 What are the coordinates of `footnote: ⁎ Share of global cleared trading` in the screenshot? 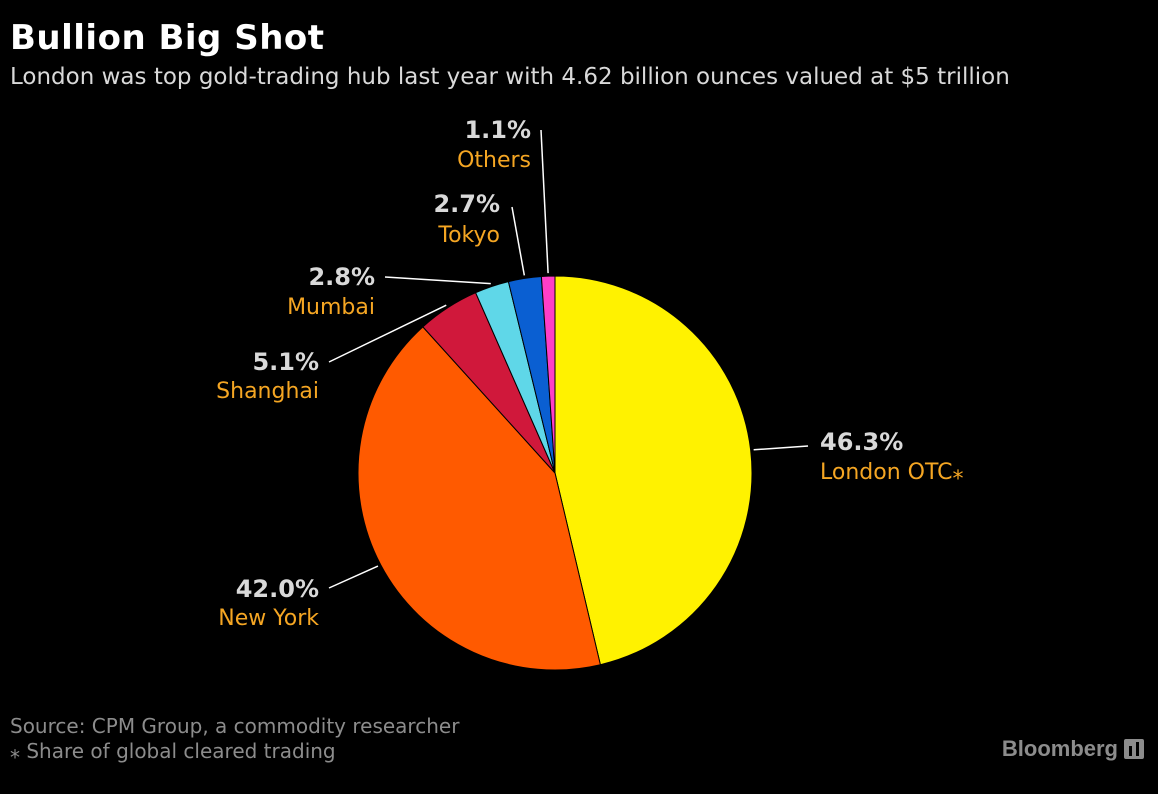 It's located at (173, 751).